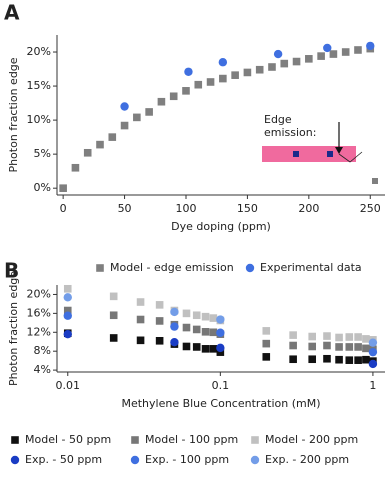  I want to click on x-tick-label: 0.1, so click(221, 385).